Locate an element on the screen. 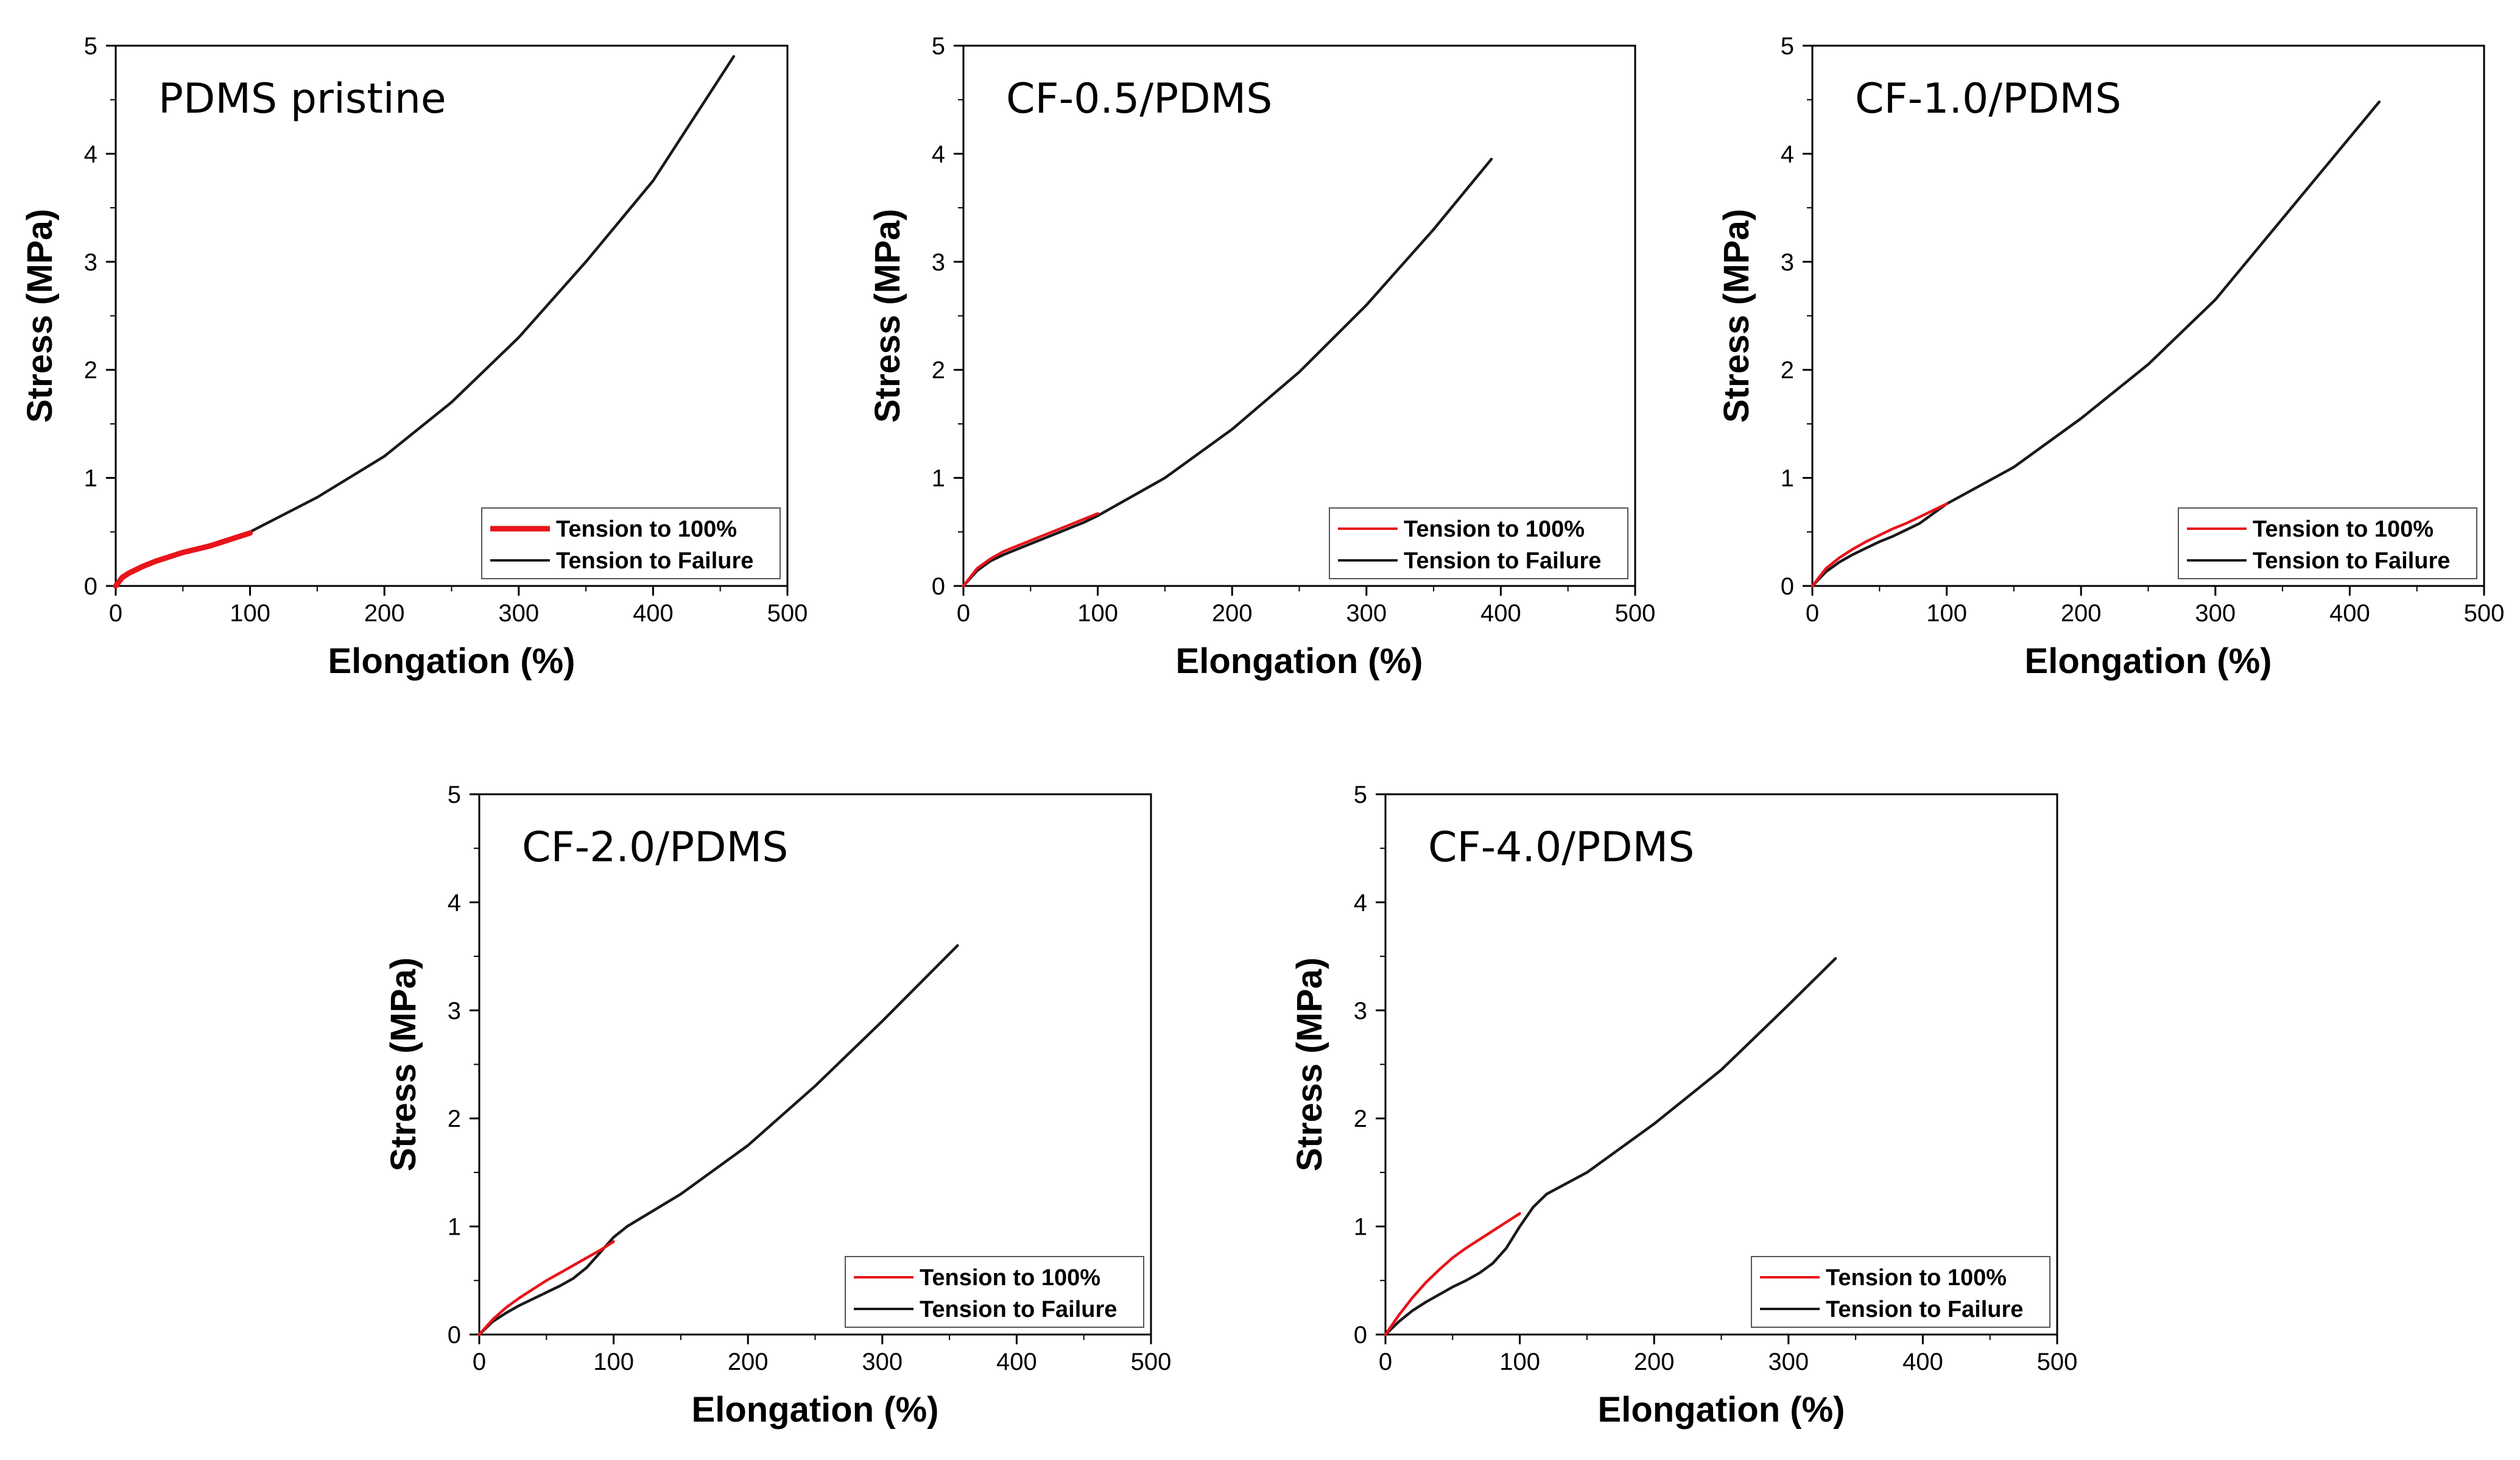 The image size is (2520, 1460). panel-title: CF-0.5/PDMS is located at coordinates (1139, 99).